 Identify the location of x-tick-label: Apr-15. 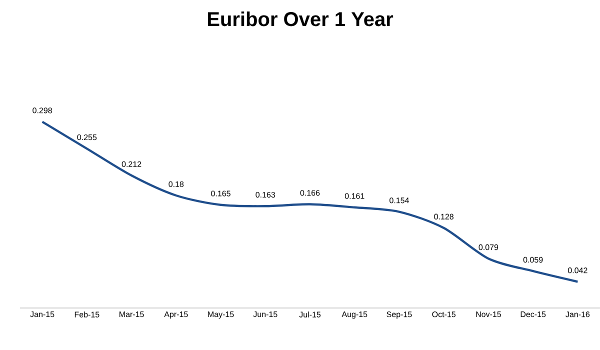
(176, 315).